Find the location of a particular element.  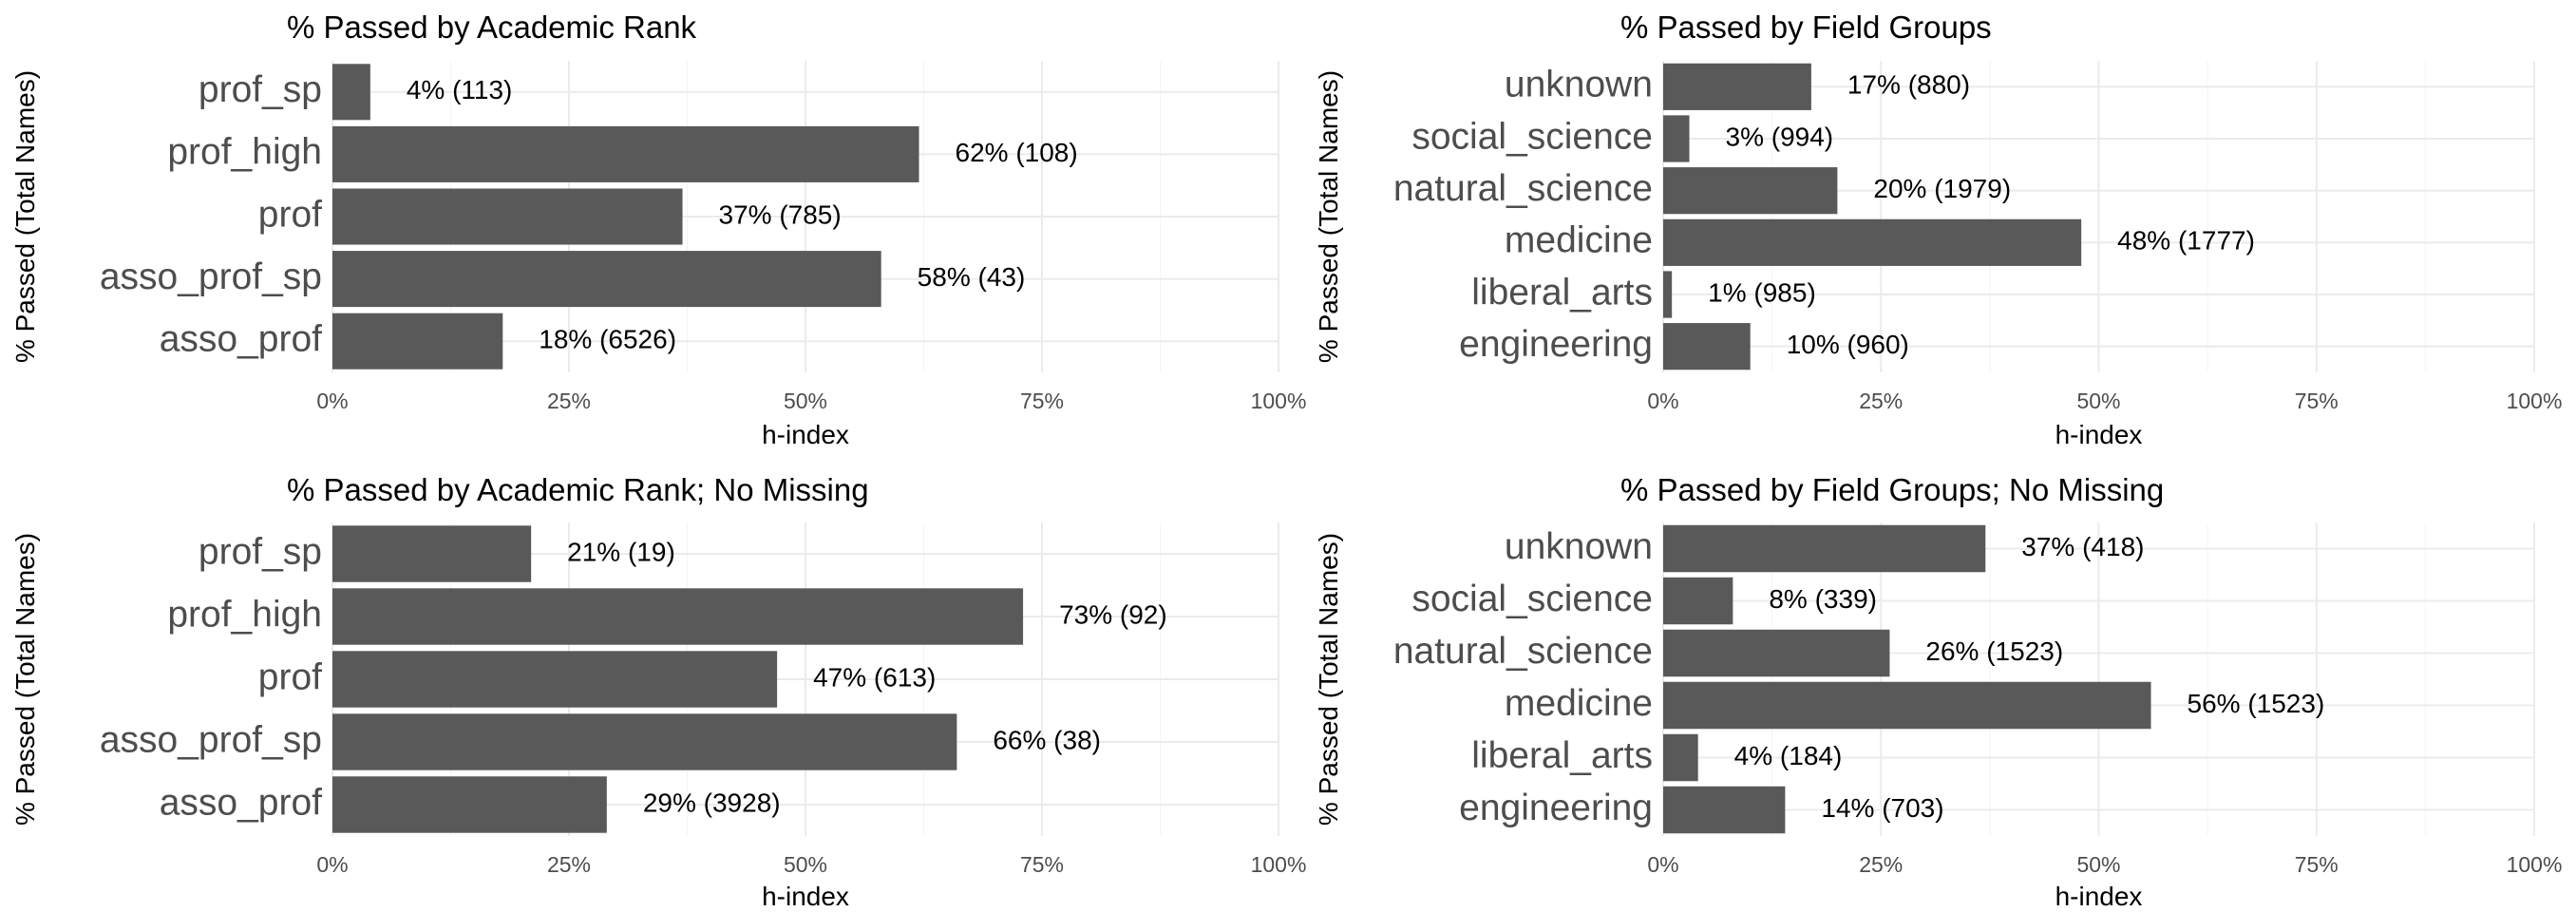

data-label: 3% (994) is located at coordinates (1780, 136).